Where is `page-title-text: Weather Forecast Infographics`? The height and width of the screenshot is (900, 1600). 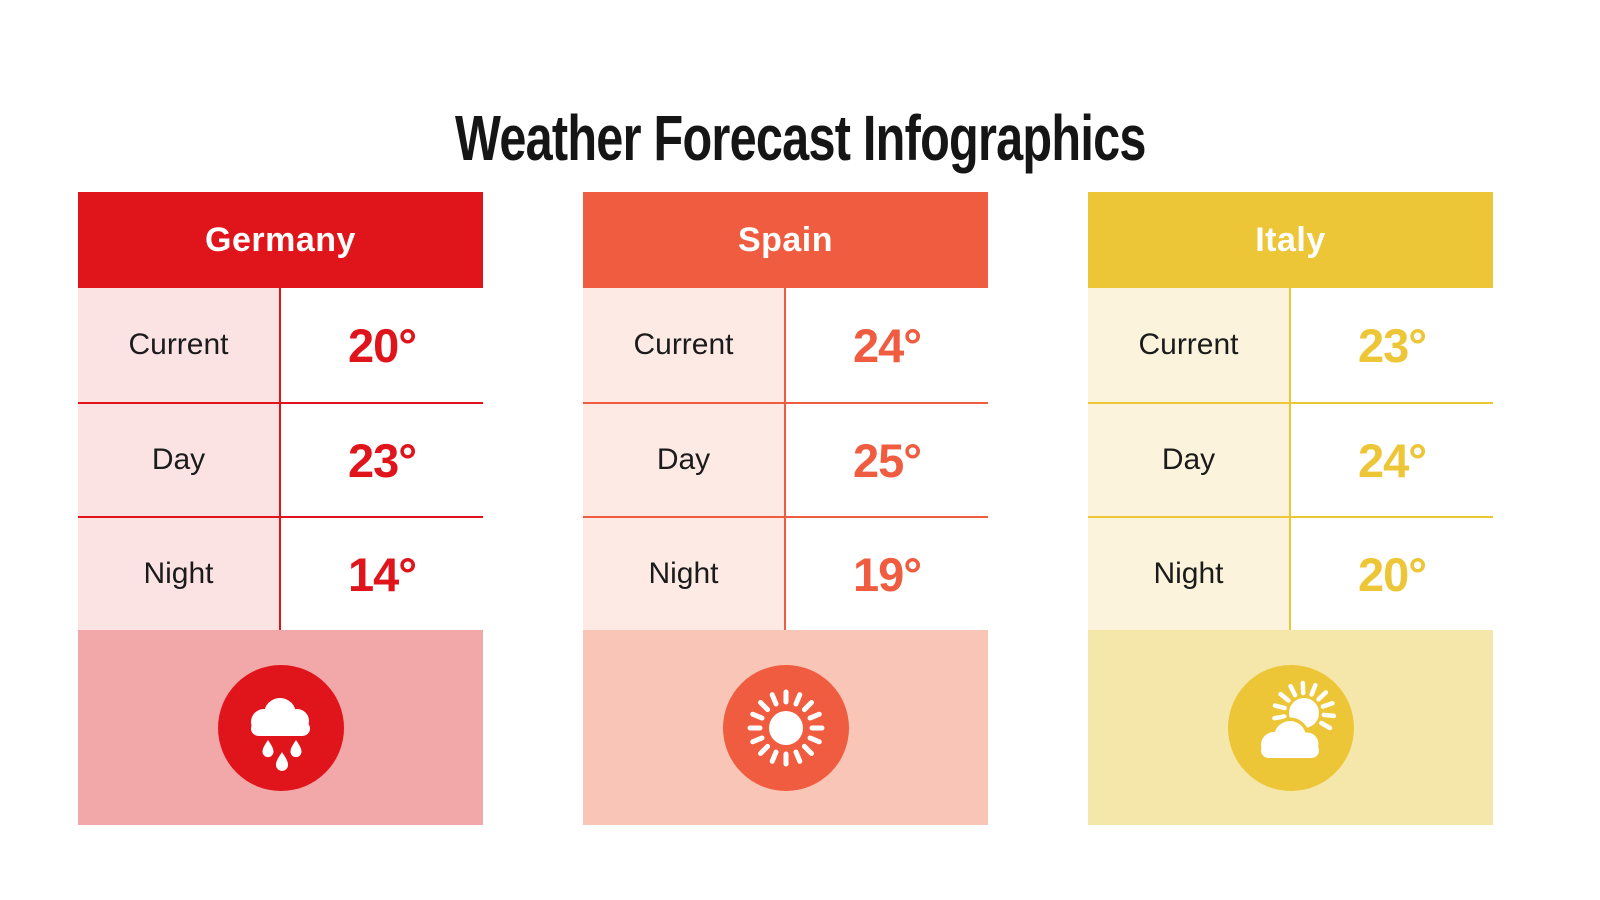
page-title-text: Weather Forecast Infographics is located at coordinates (800, 137).